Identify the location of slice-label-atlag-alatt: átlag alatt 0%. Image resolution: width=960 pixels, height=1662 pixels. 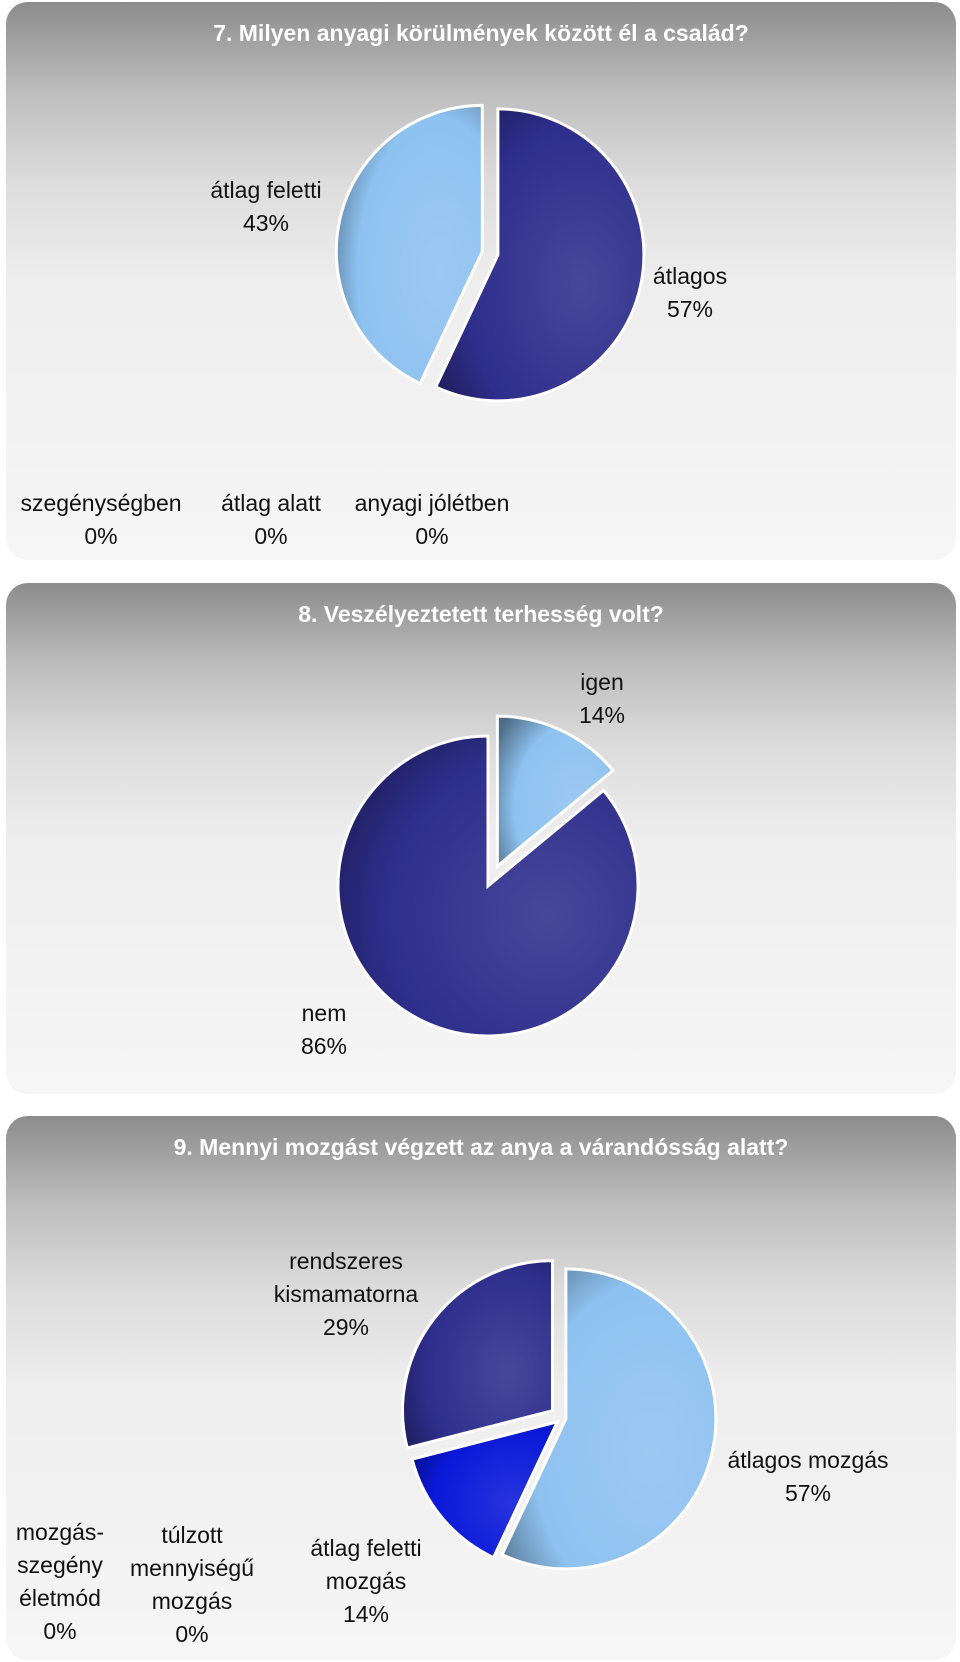
(271, 519).